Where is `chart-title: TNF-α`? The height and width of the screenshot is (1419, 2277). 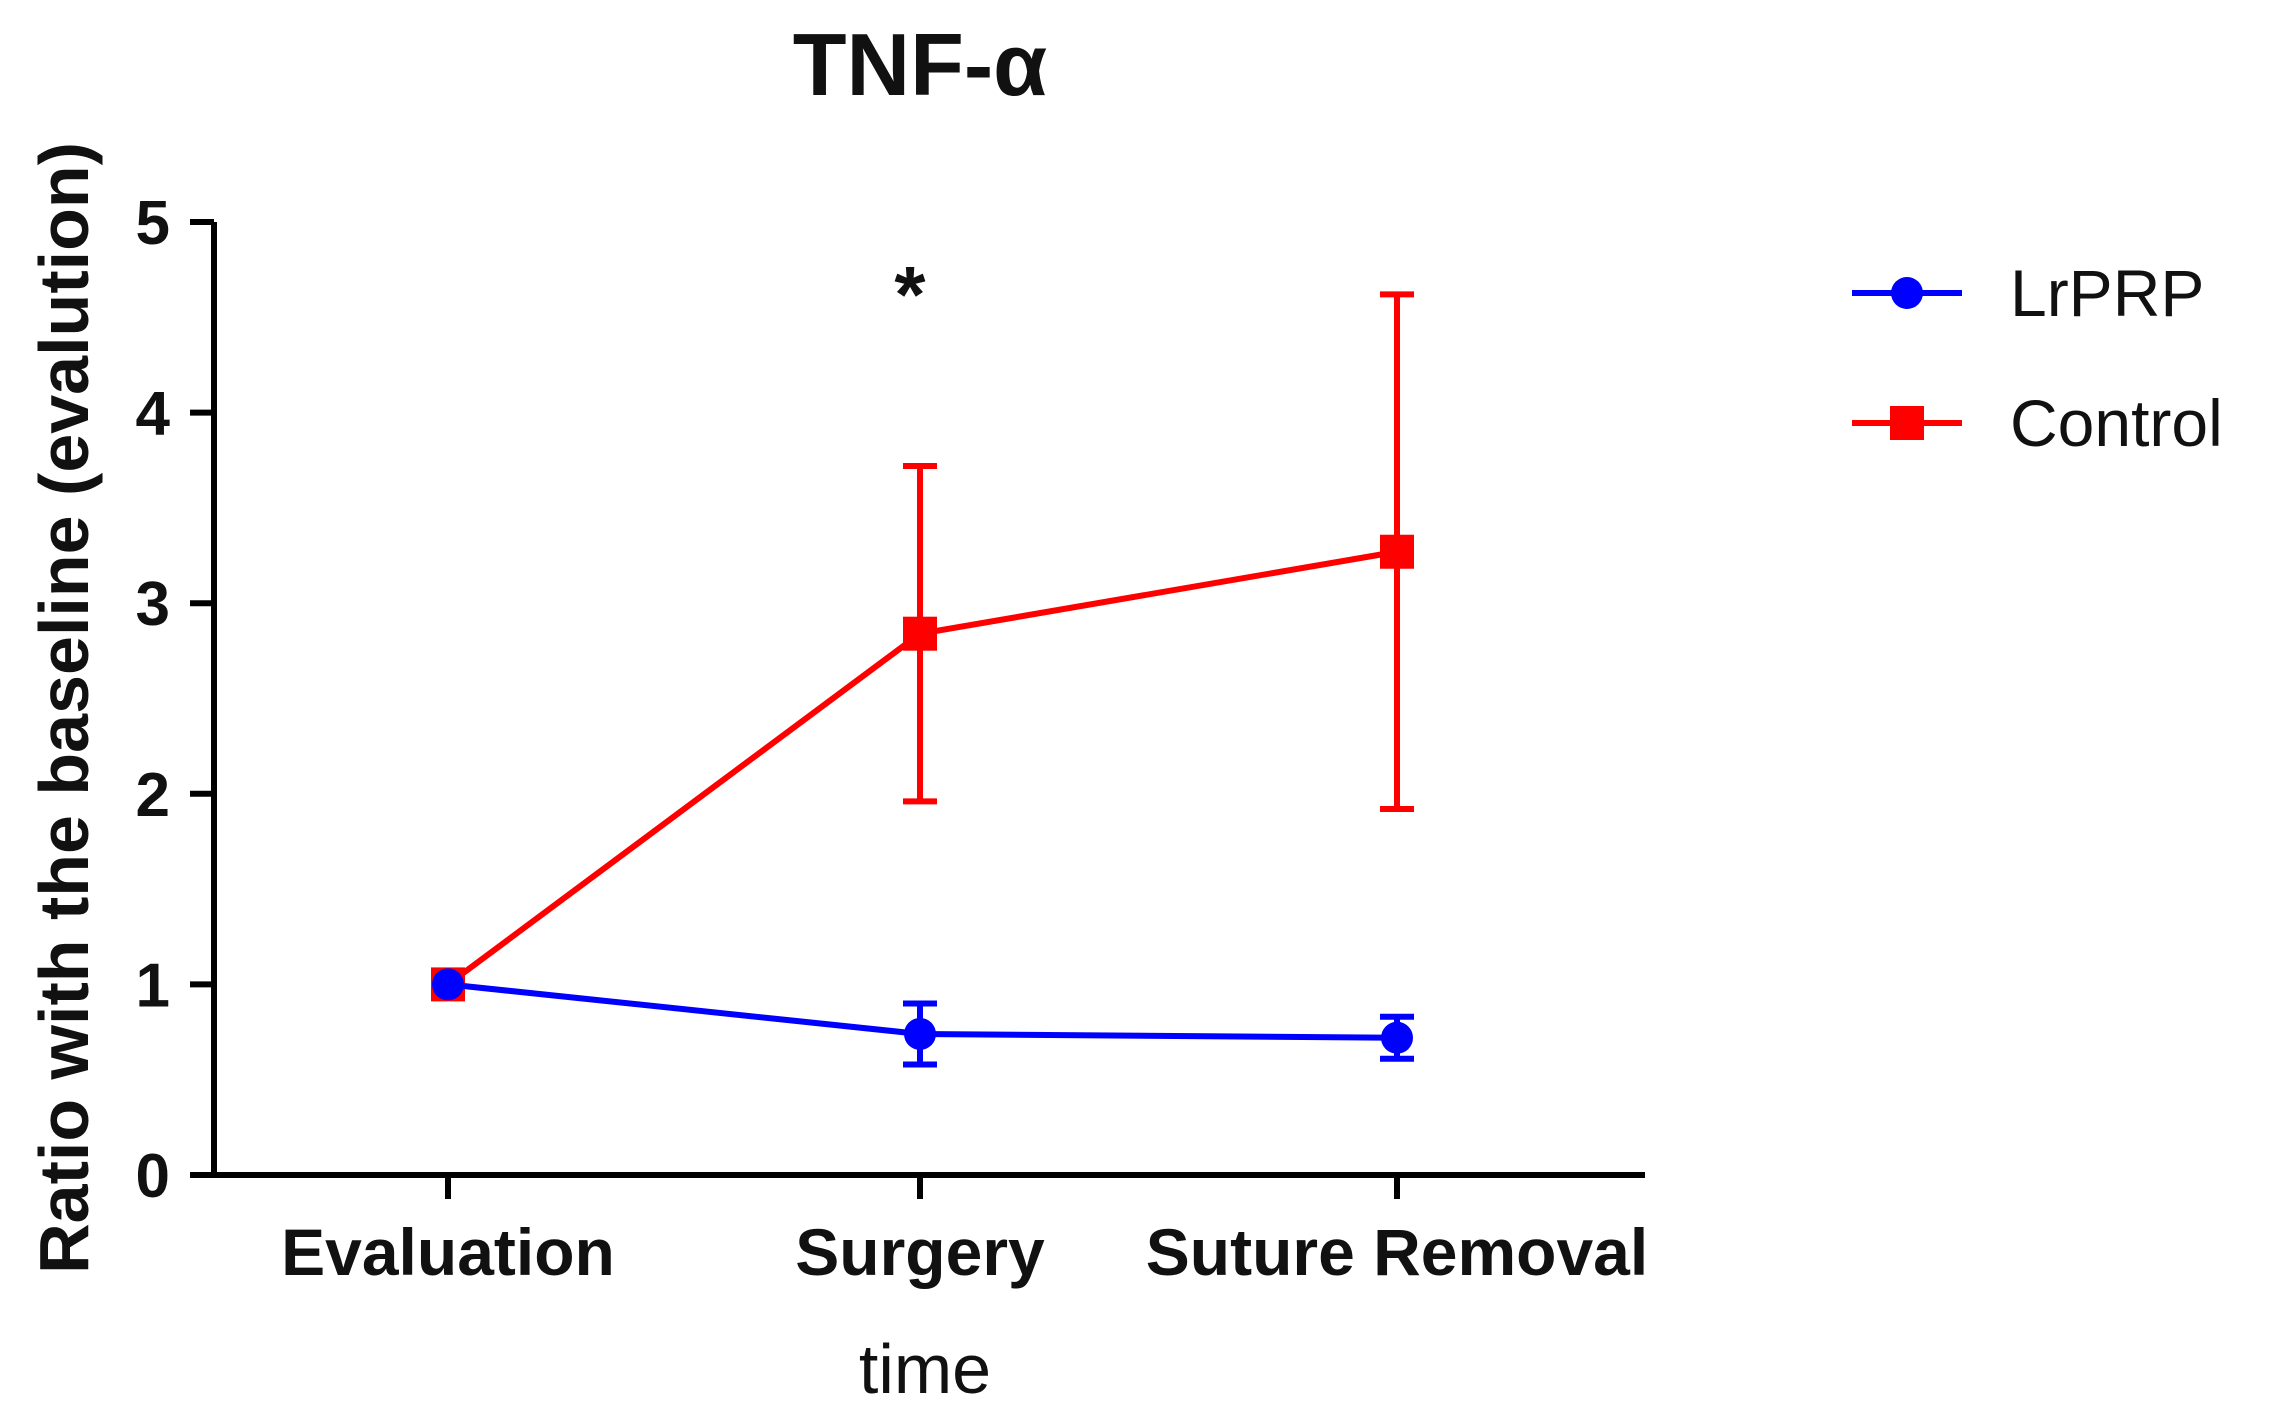 chart-title: TNF-α is located at coordinates (920, 64).